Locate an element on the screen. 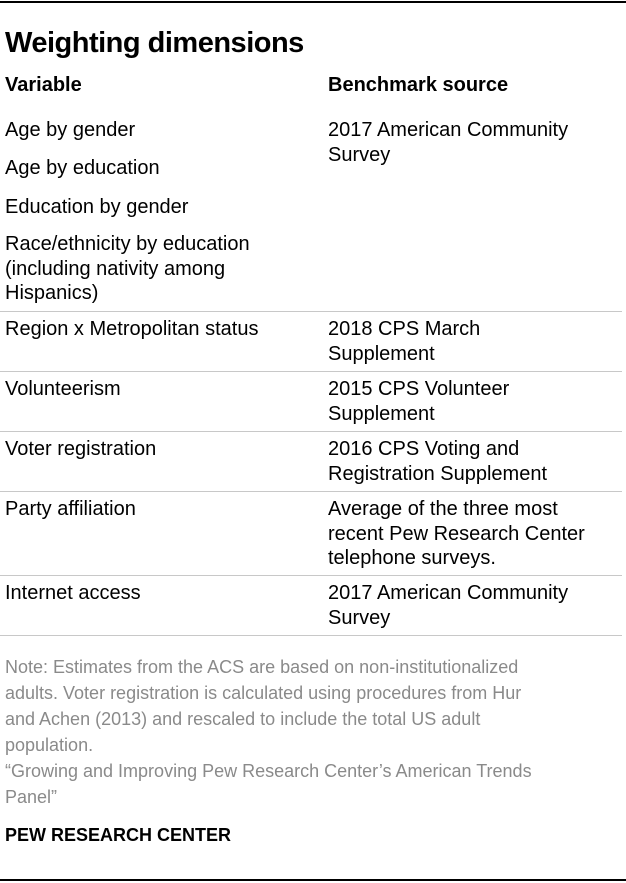 This screenshot has height=883, width=626. variable-item: Age by gender is located at coordinates (70, 130).